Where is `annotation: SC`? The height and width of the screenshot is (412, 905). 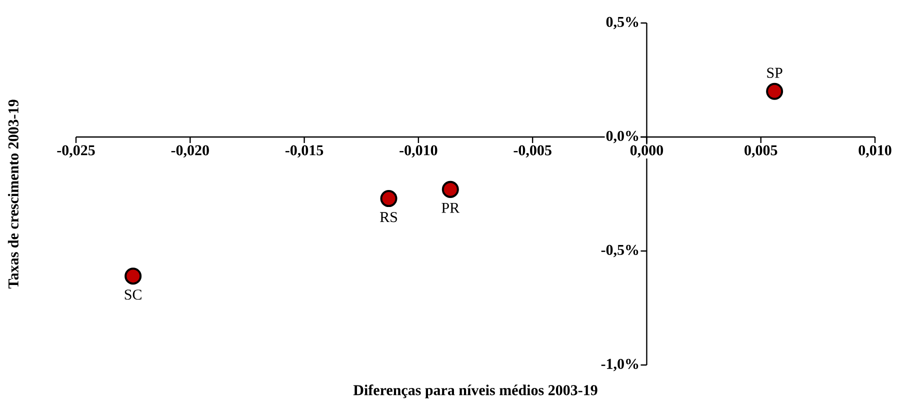
annotation: SC is located at coordinates (133, 295).